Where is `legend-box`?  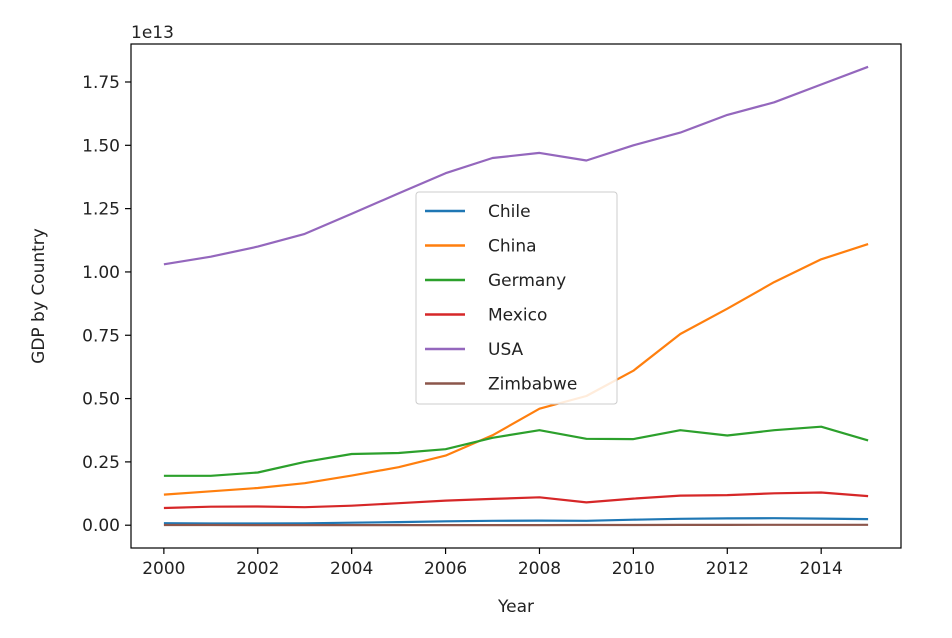
legend-box is located at coordinates (516, 298).